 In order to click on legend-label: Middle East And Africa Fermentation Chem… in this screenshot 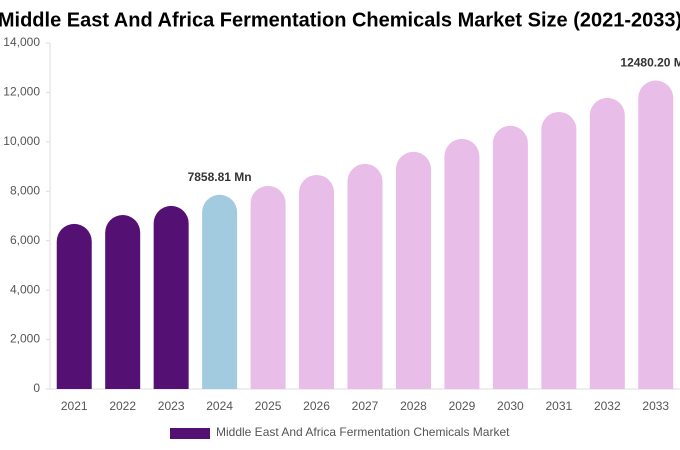, I will do `click(363, 432)`.